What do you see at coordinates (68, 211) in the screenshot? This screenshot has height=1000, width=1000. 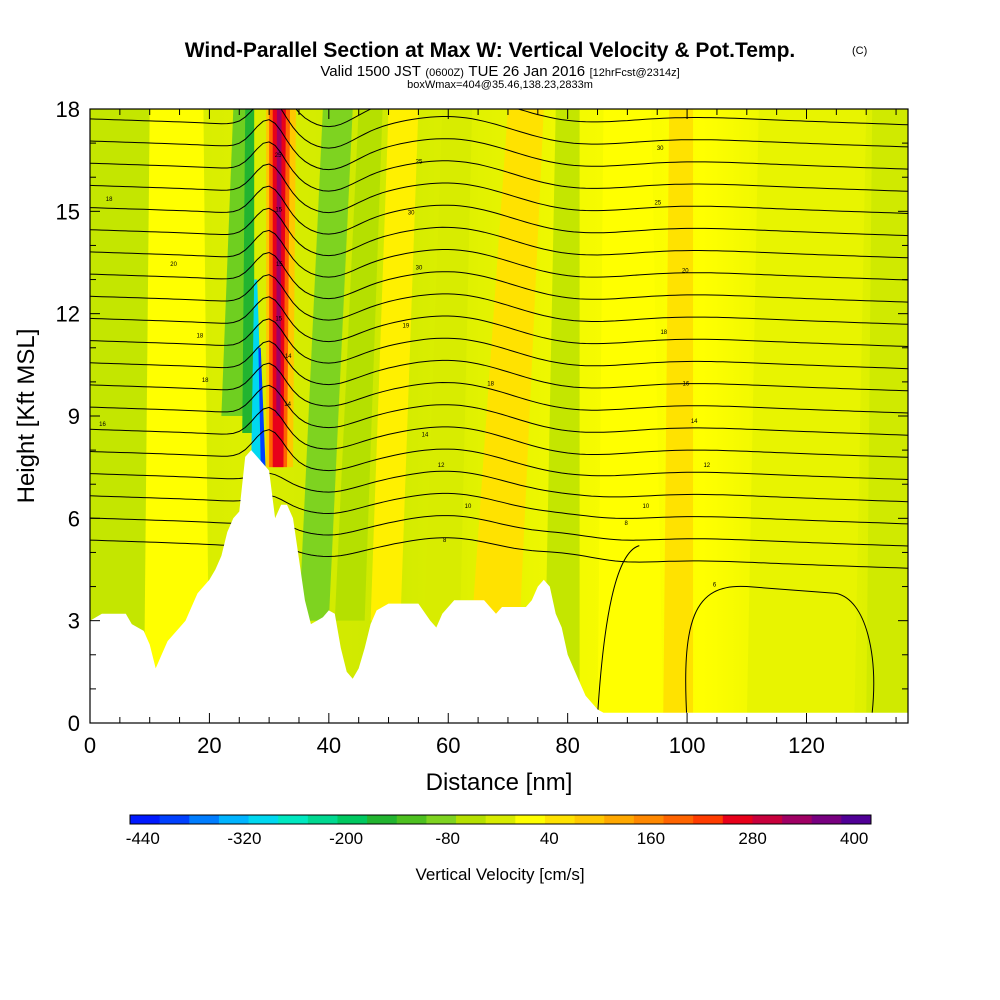 I see `y-tick-label: 15` at bounding box center [68, 211].